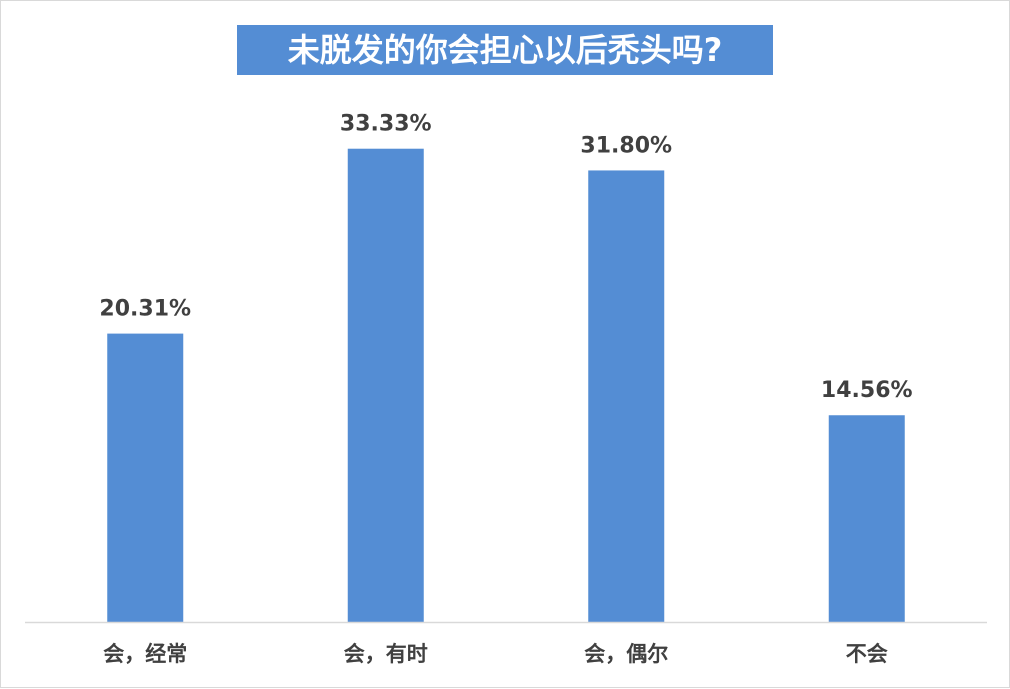 The height and width of the screenshot is (689, 1010). Describe the element at coordinates (386, 124) in the screenshot. I see `data-label: 33.33%` at that location.